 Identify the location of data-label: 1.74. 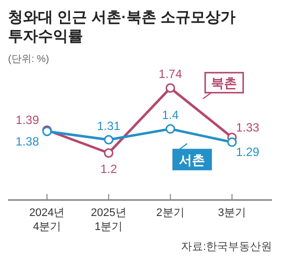
(170, 74).